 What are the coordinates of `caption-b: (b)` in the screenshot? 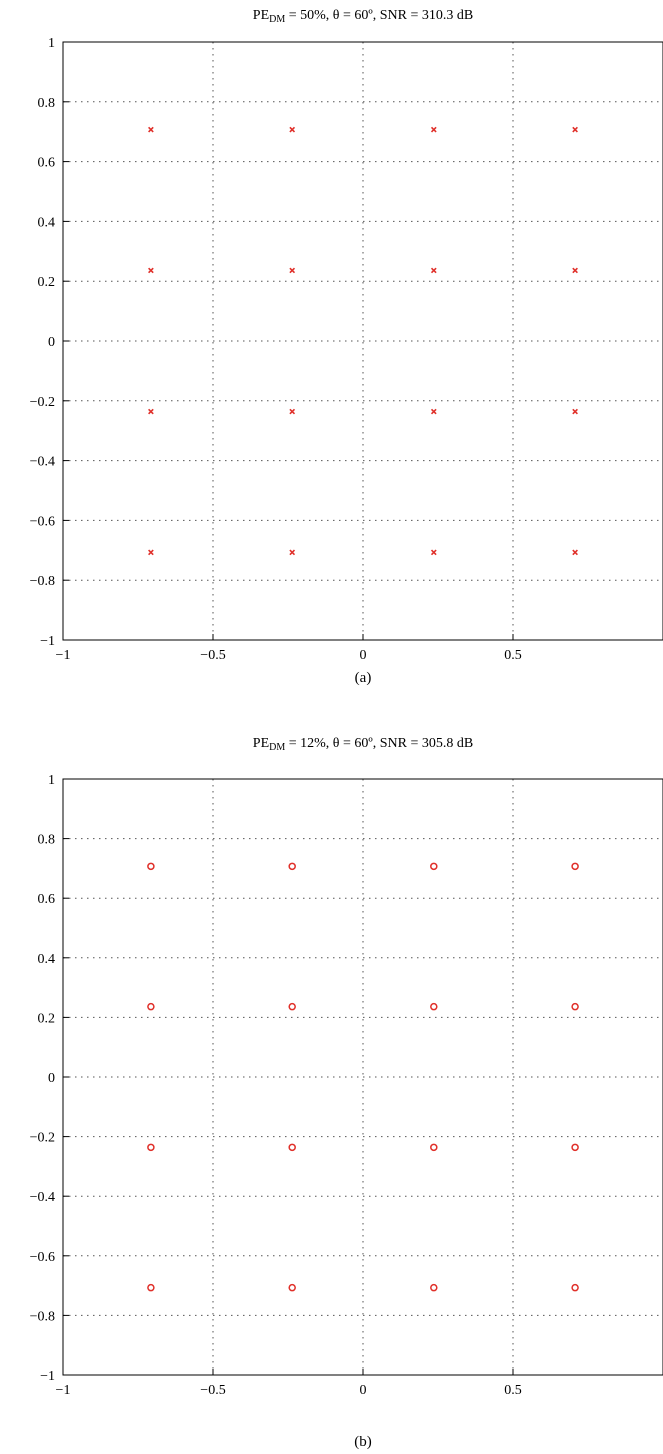 It's located at (363, 1442).